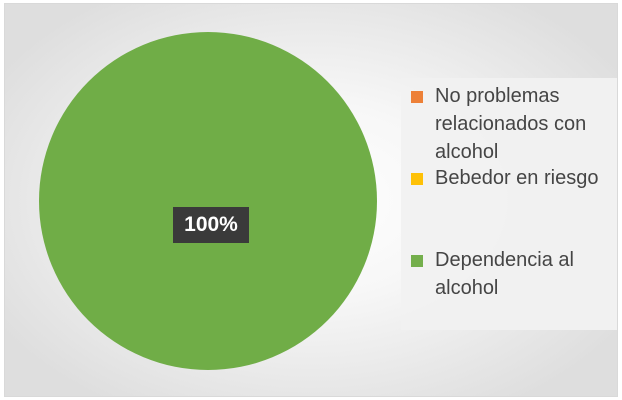  What do you see at coordinates (417, 261) in the screenshot?
I see `legend-swatch-dependencia` at bounding box center [417, 261].